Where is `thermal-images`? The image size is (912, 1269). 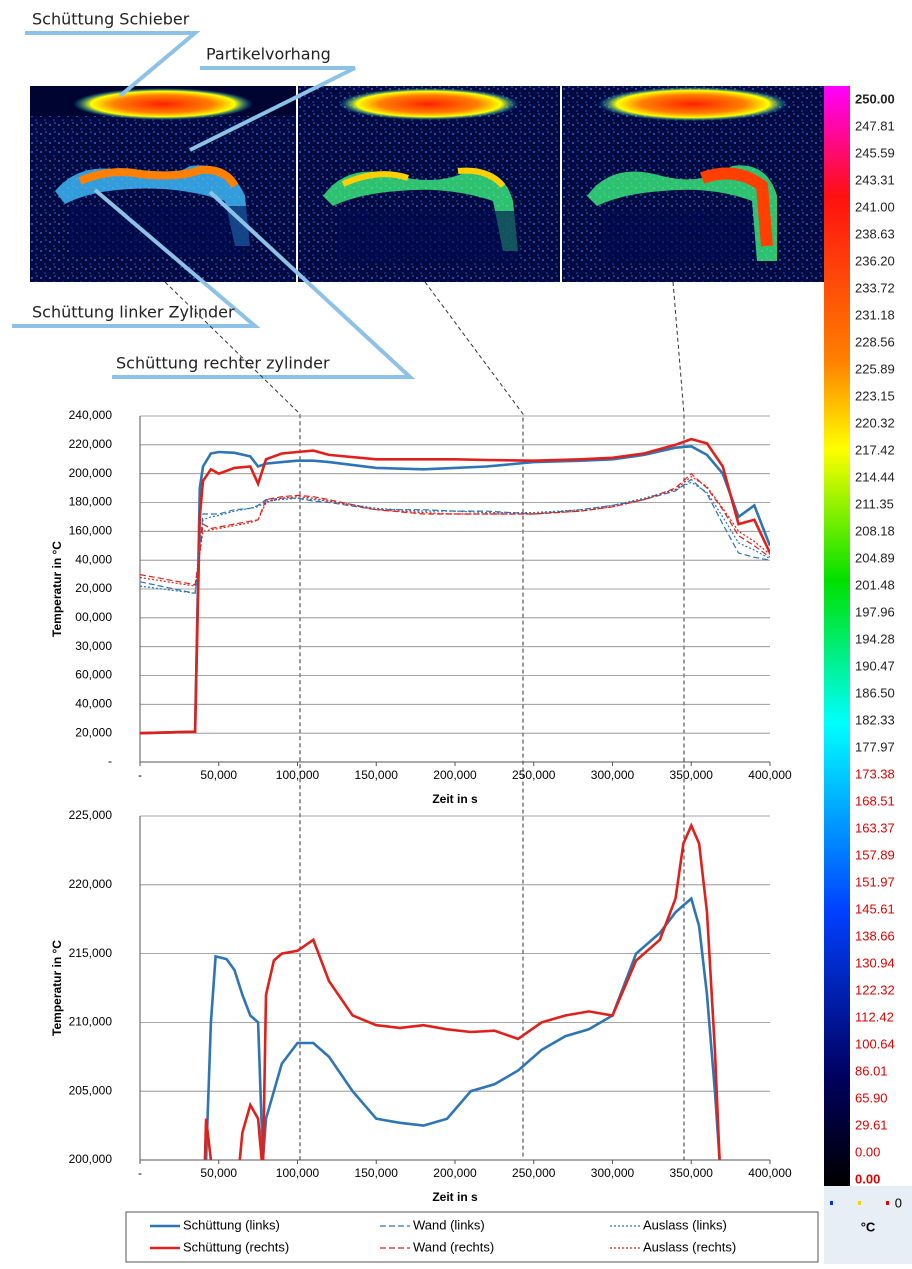 thermal-images is located at coordinates (427, 184).